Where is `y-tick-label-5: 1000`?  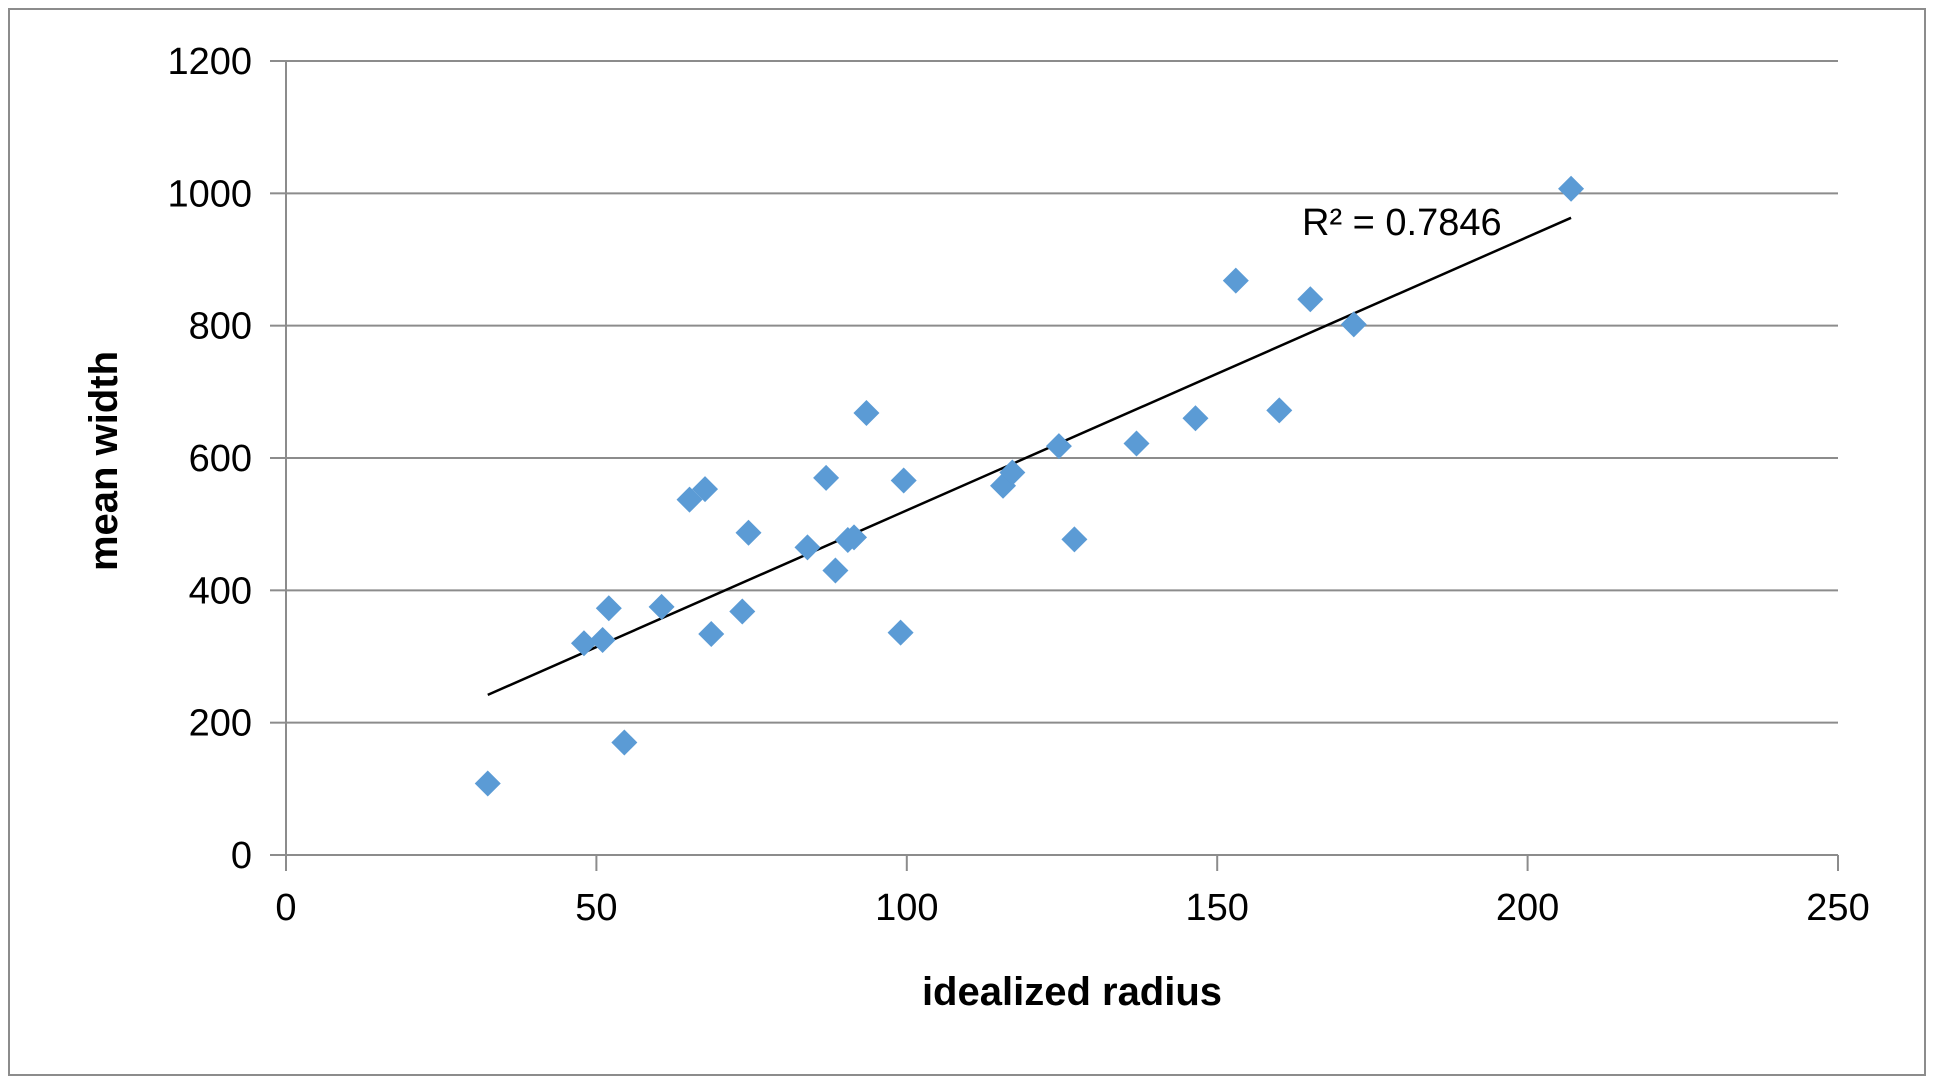
y-tick-label-5: 1000 is located at coordinates (209, 194).